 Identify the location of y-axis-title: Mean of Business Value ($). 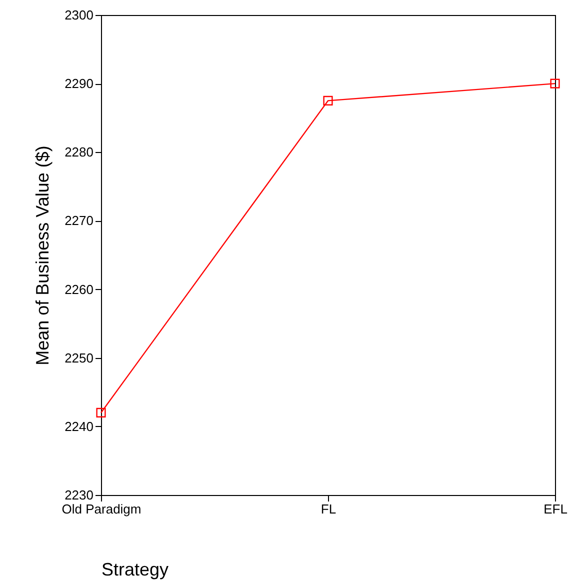
(42, 256).